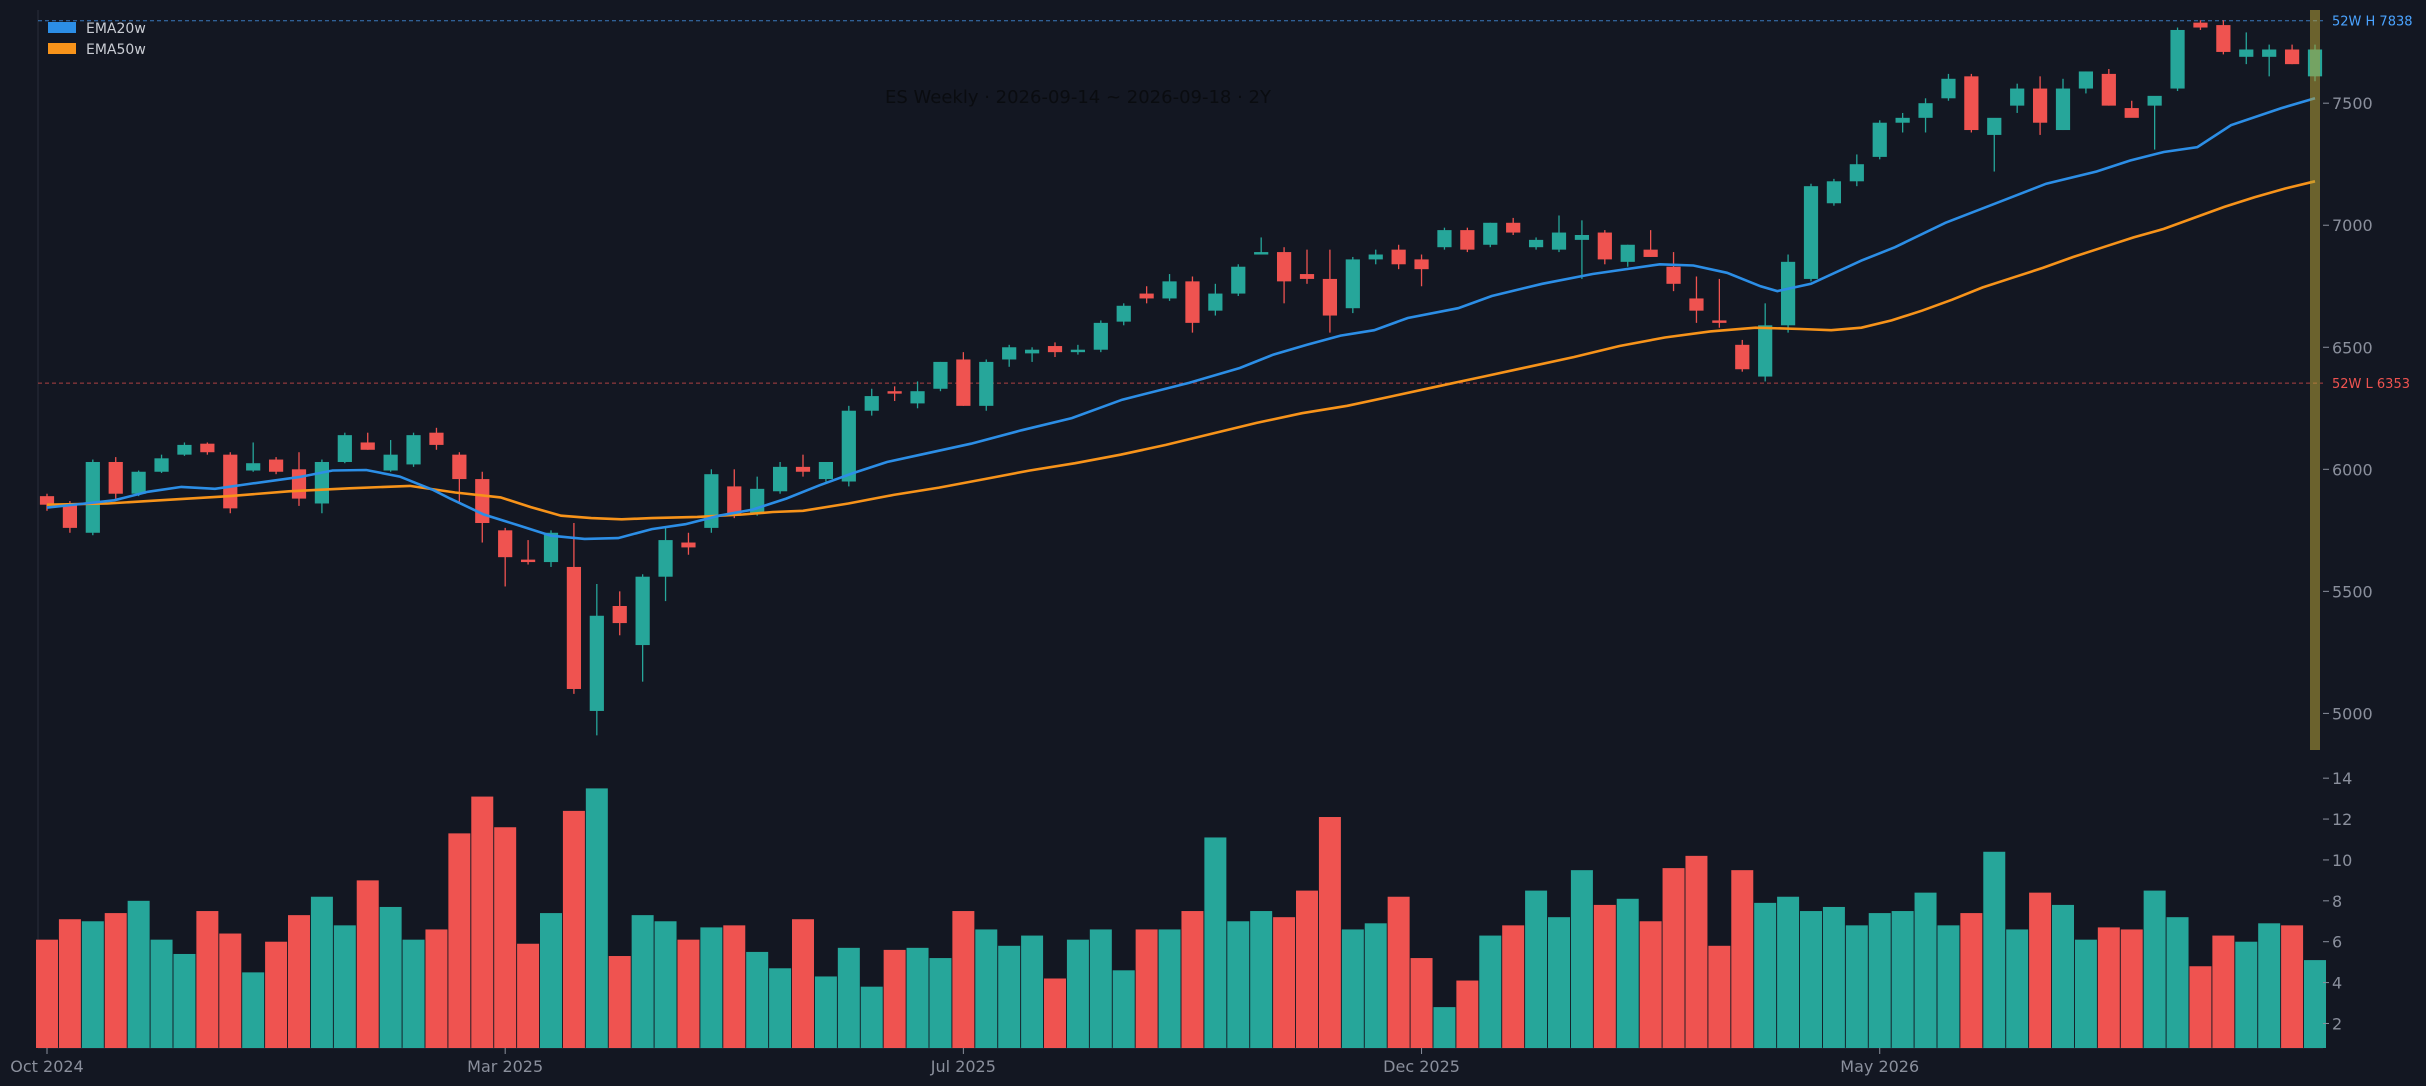  Describe the element at coordinates (2337, 942) in the screenshot. I see `volume-tick-label: 6` at that location.